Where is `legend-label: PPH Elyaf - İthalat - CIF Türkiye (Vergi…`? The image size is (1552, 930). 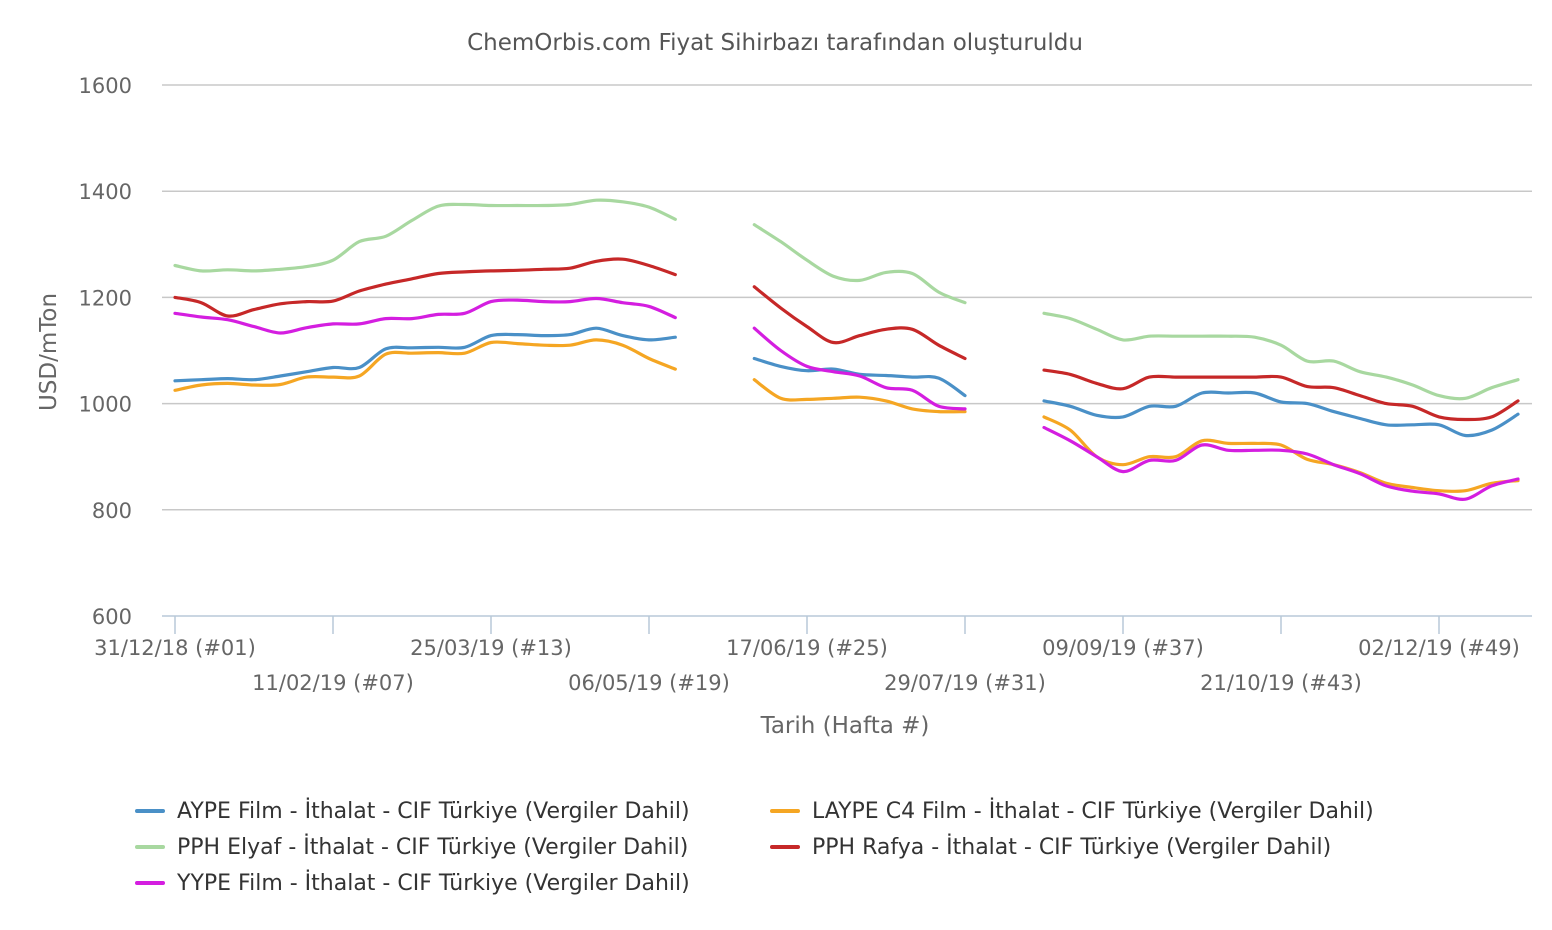 legend-label: PPH Elyaf - İthalat - CIF Türkiye (Vergi… is located at coordinates (433, 847).